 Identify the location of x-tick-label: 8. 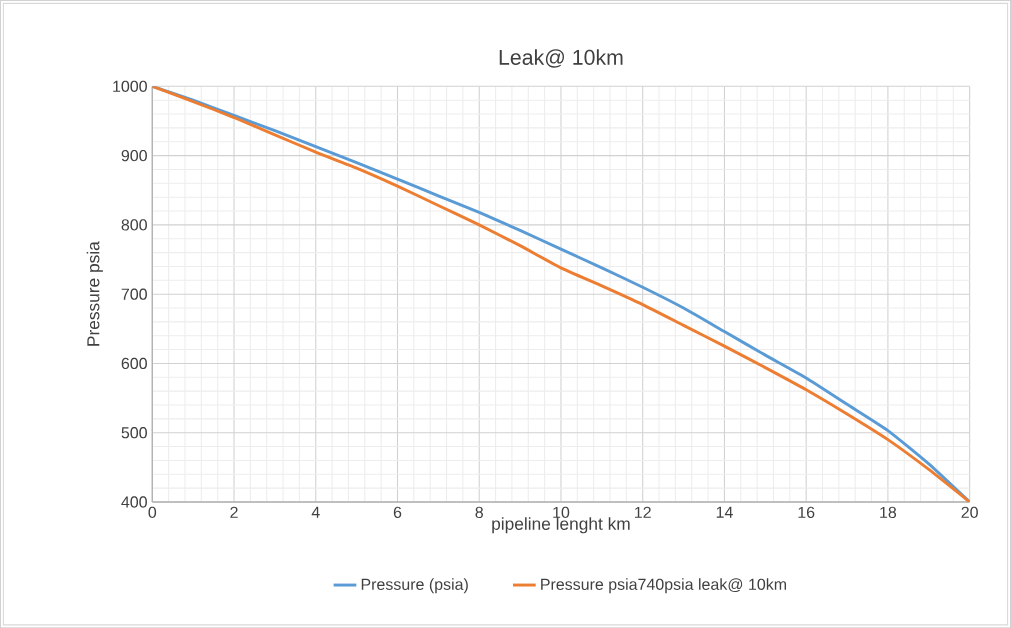
(479, 512).